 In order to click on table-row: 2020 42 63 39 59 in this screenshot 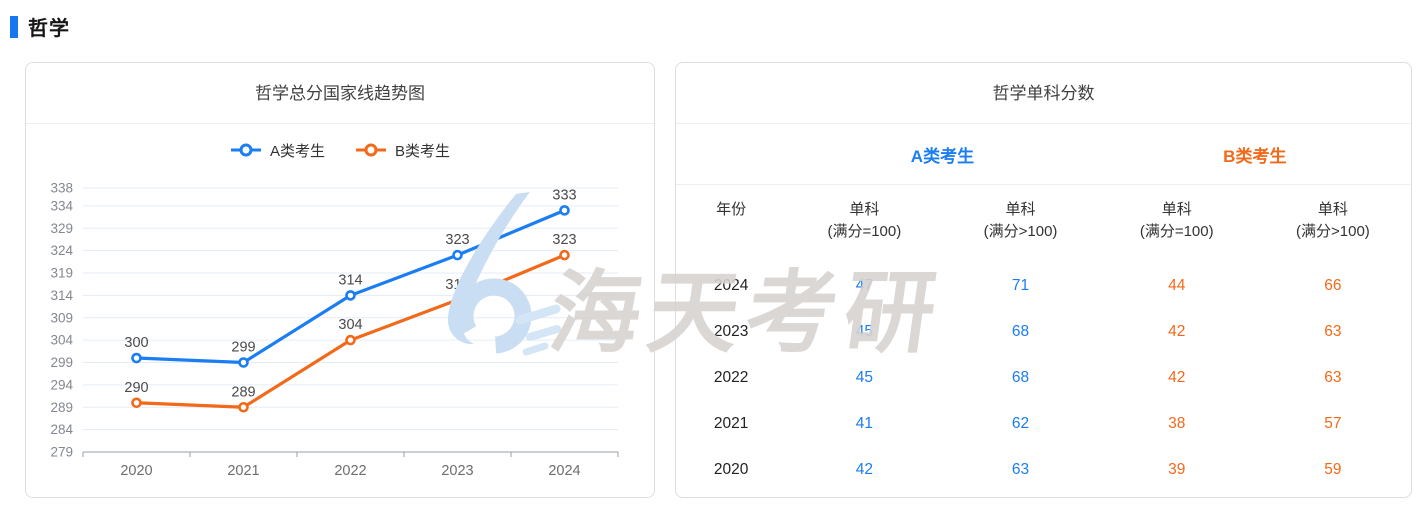, I will do `click(1043, 470)`.